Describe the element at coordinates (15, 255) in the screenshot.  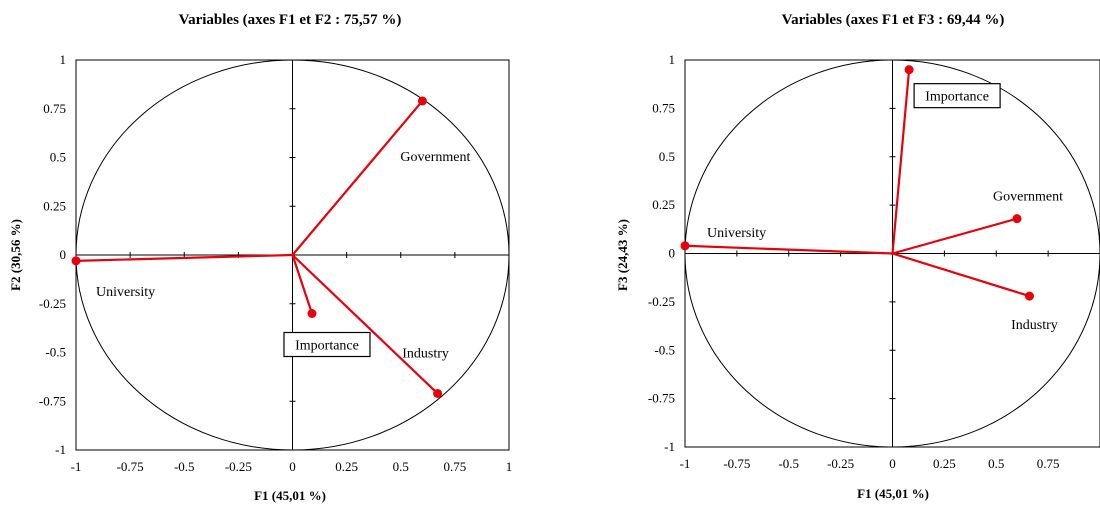
I see `y-axis-label: F2 (30,56 %)` at that location.